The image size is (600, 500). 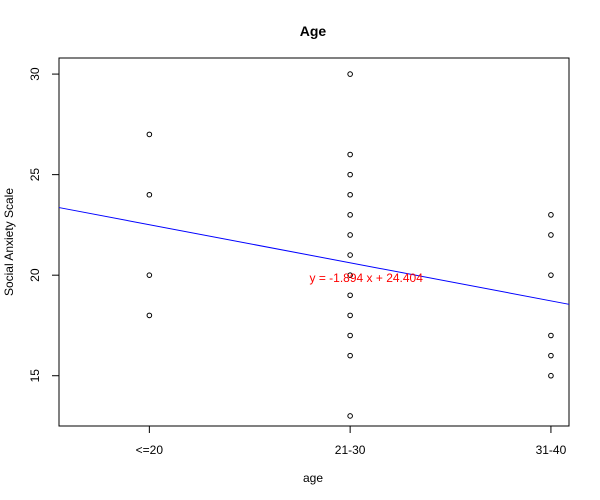 What do you see at coordinates (35, 275) in the screenshot?
I see `y-tick-label: 20` at bounding box center [35, 275].